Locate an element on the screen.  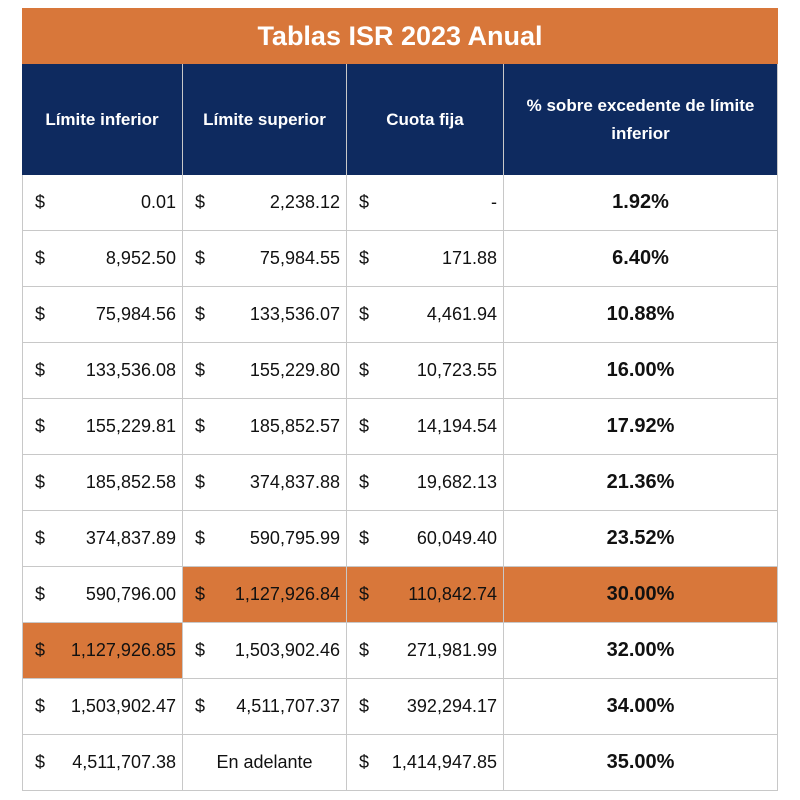
money-cell: $19,682.13 is located at coordinates (425, 483).